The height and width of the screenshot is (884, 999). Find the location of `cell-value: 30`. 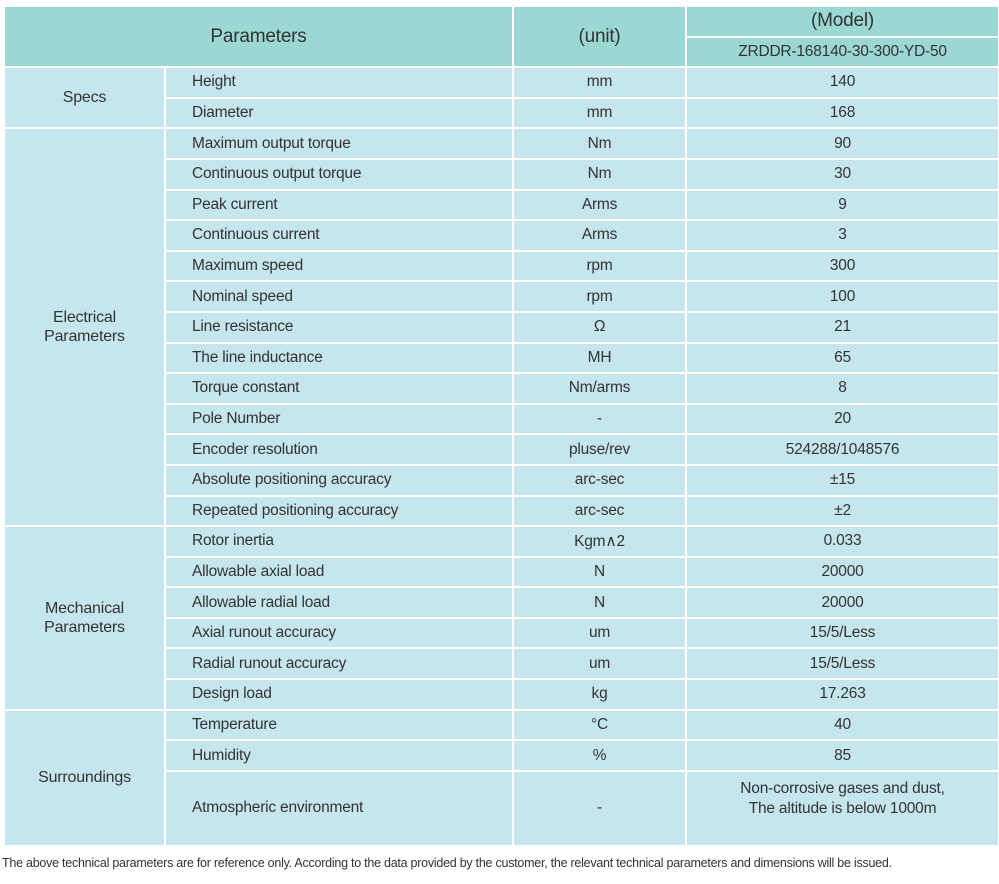

cell-value: 30 is located at coordinates (842, 174).